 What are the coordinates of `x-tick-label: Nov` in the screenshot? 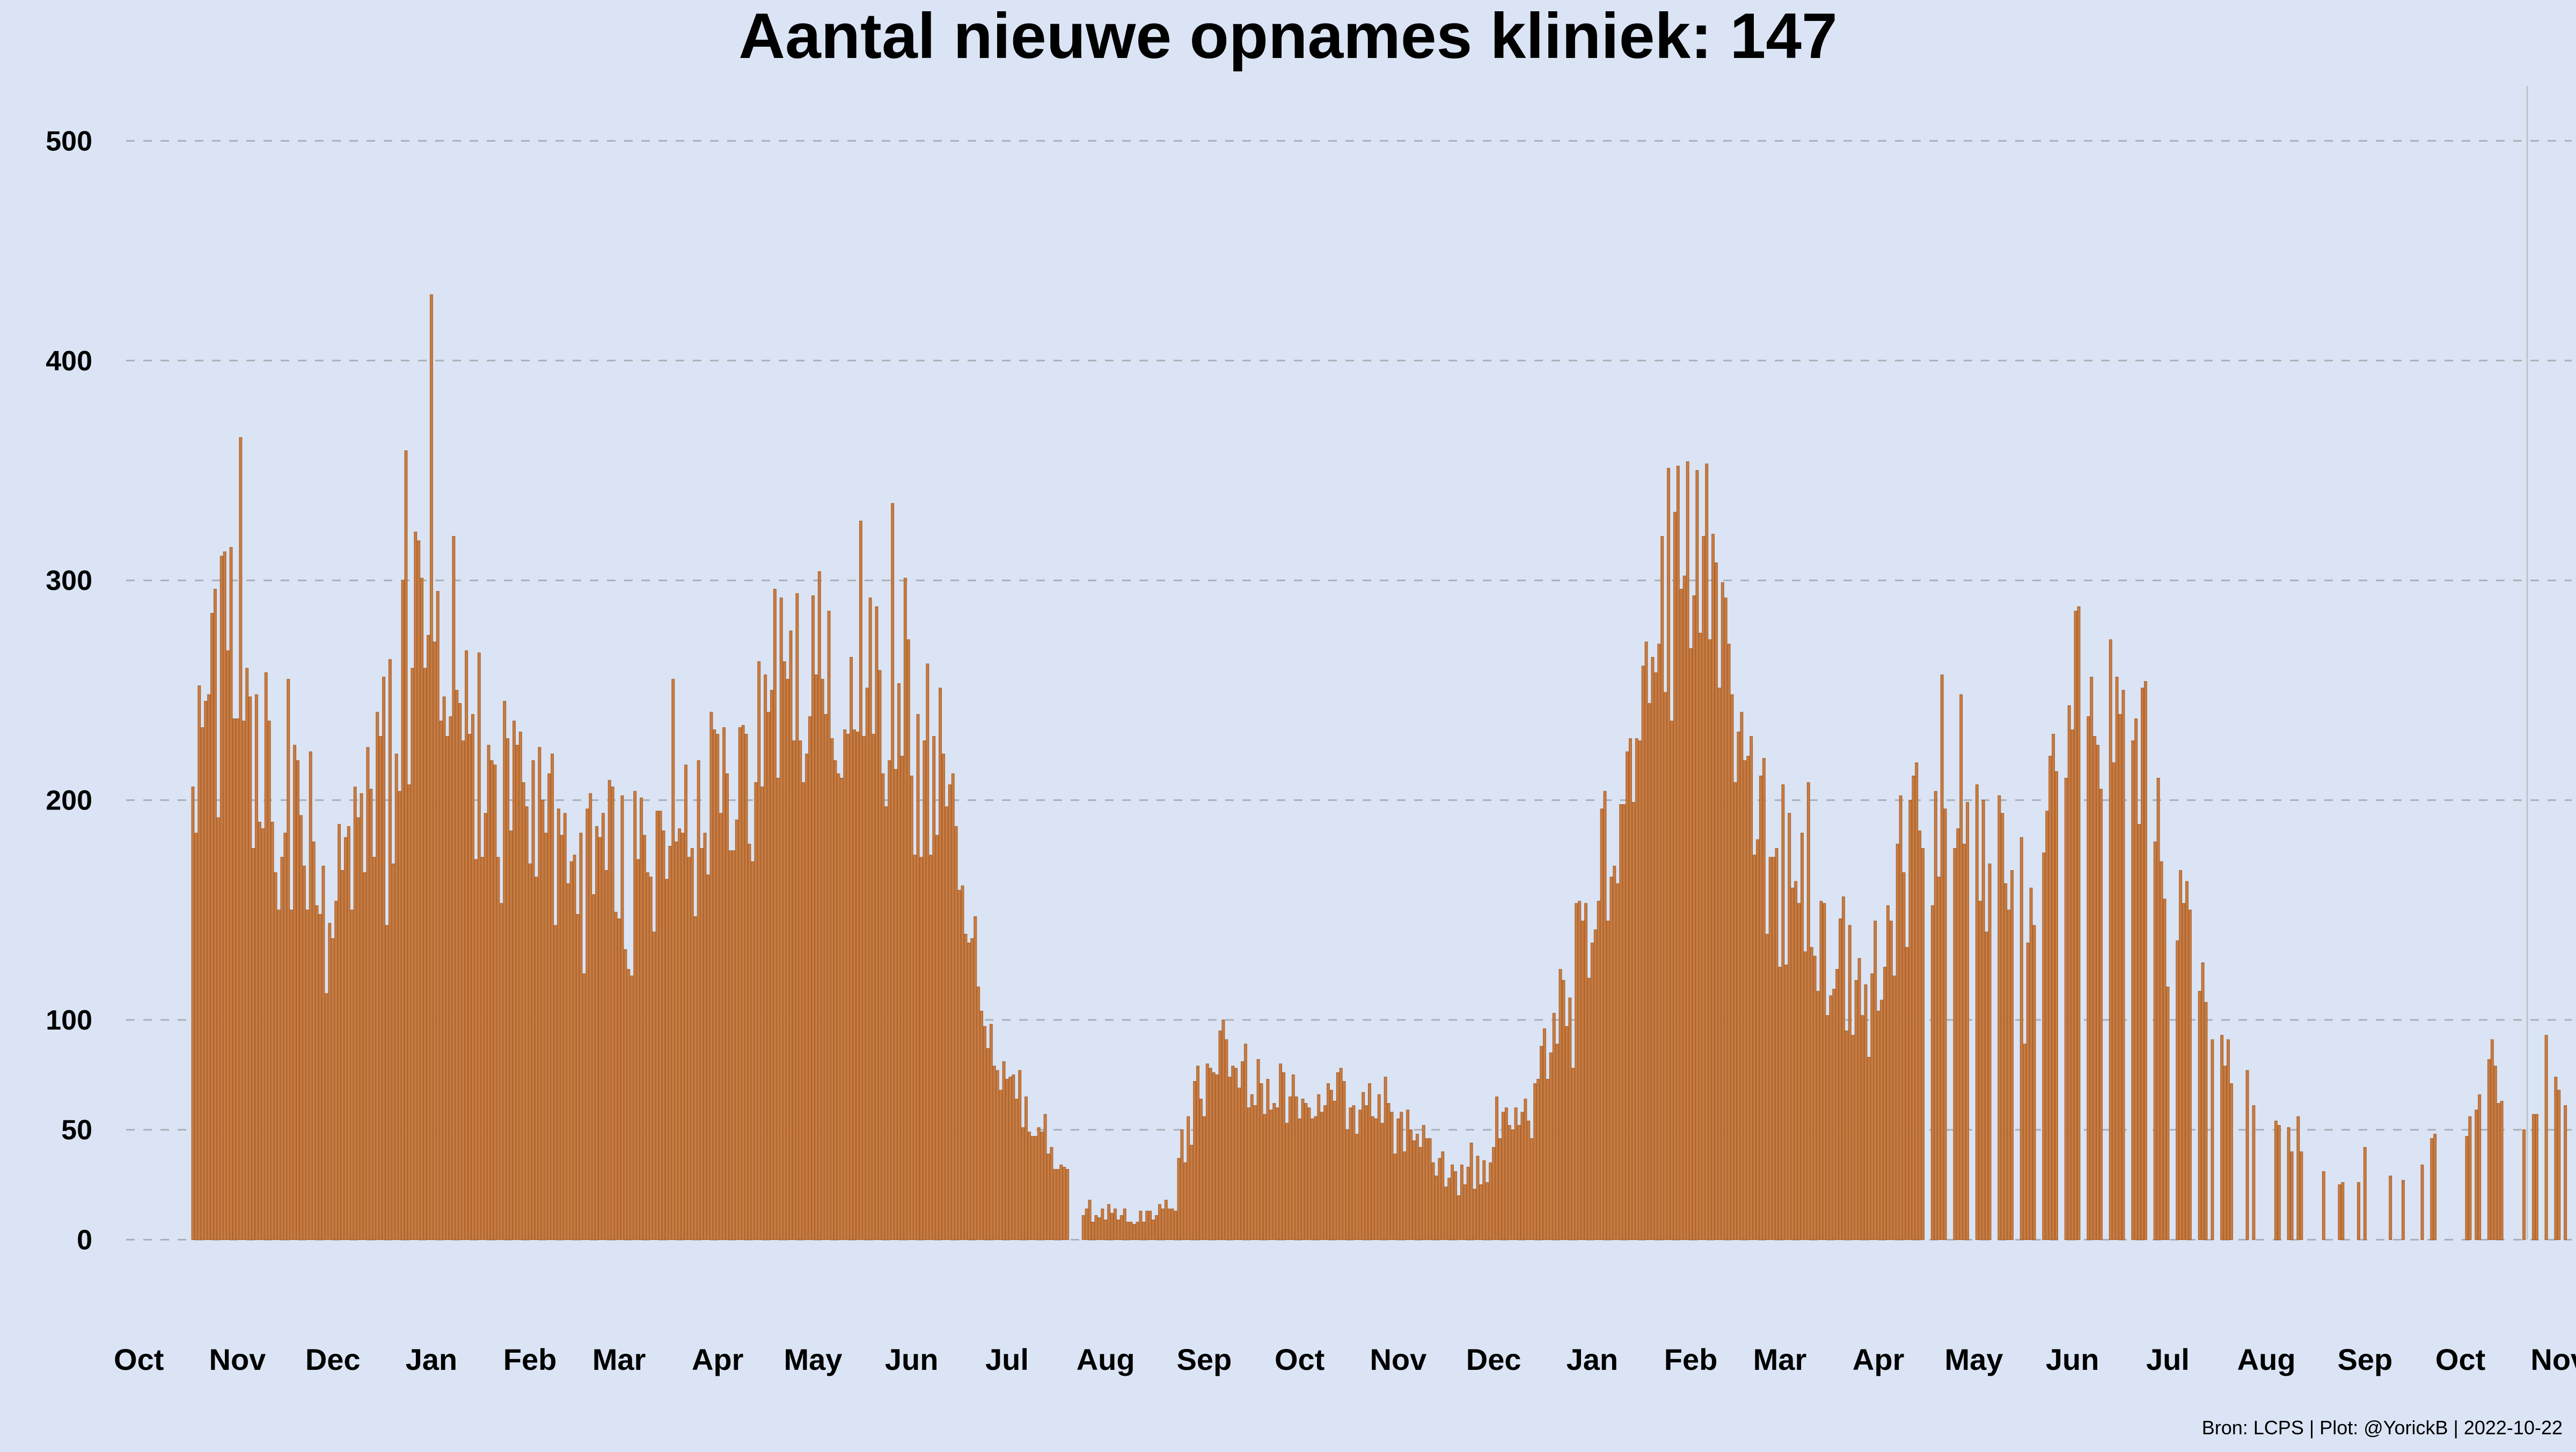 It's located at (237, 1359).